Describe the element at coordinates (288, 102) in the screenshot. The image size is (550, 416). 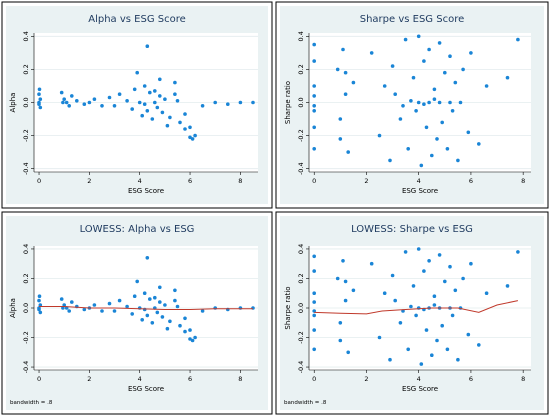
I see `y-axis-label: Sharpe ratio` at that location.